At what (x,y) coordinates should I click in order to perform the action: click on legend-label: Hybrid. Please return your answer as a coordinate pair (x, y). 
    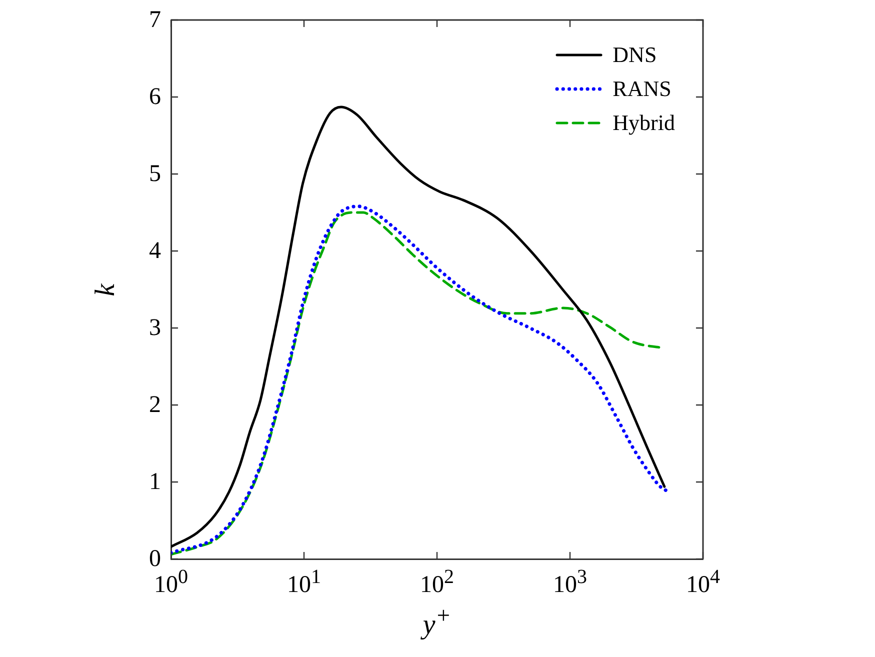
    Looking at the image, I should click on (643, 123).